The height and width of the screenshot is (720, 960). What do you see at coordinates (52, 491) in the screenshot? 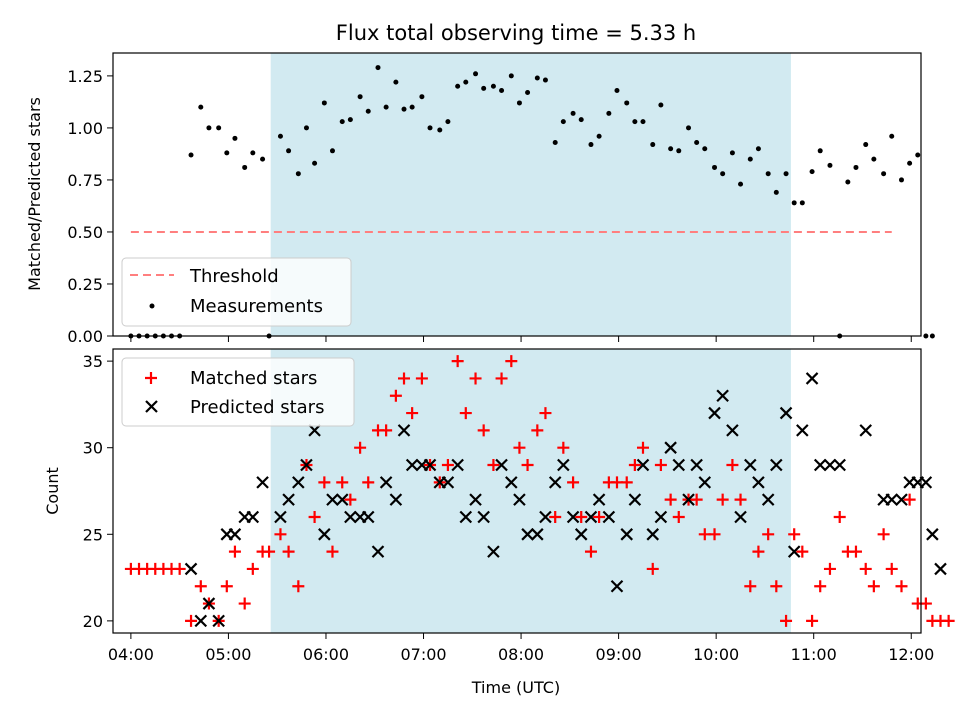
I see `count-y-axis-title: Count` at bounding box center [52, 491].